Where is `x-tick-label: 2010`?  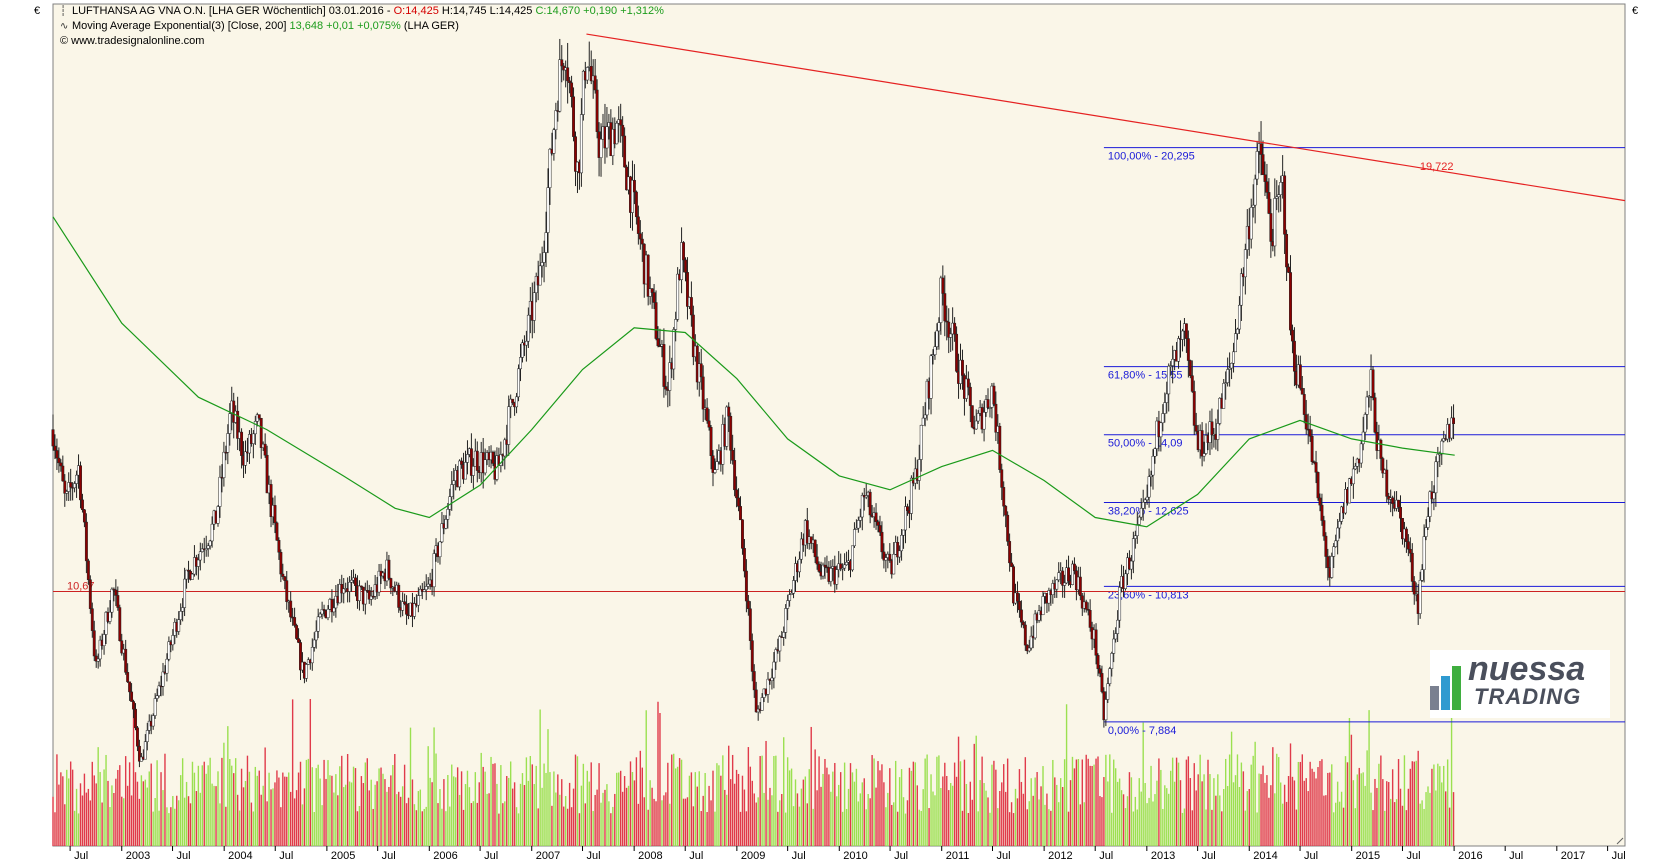
x-tick-label: 2010 is located at coordinates (855, 856).